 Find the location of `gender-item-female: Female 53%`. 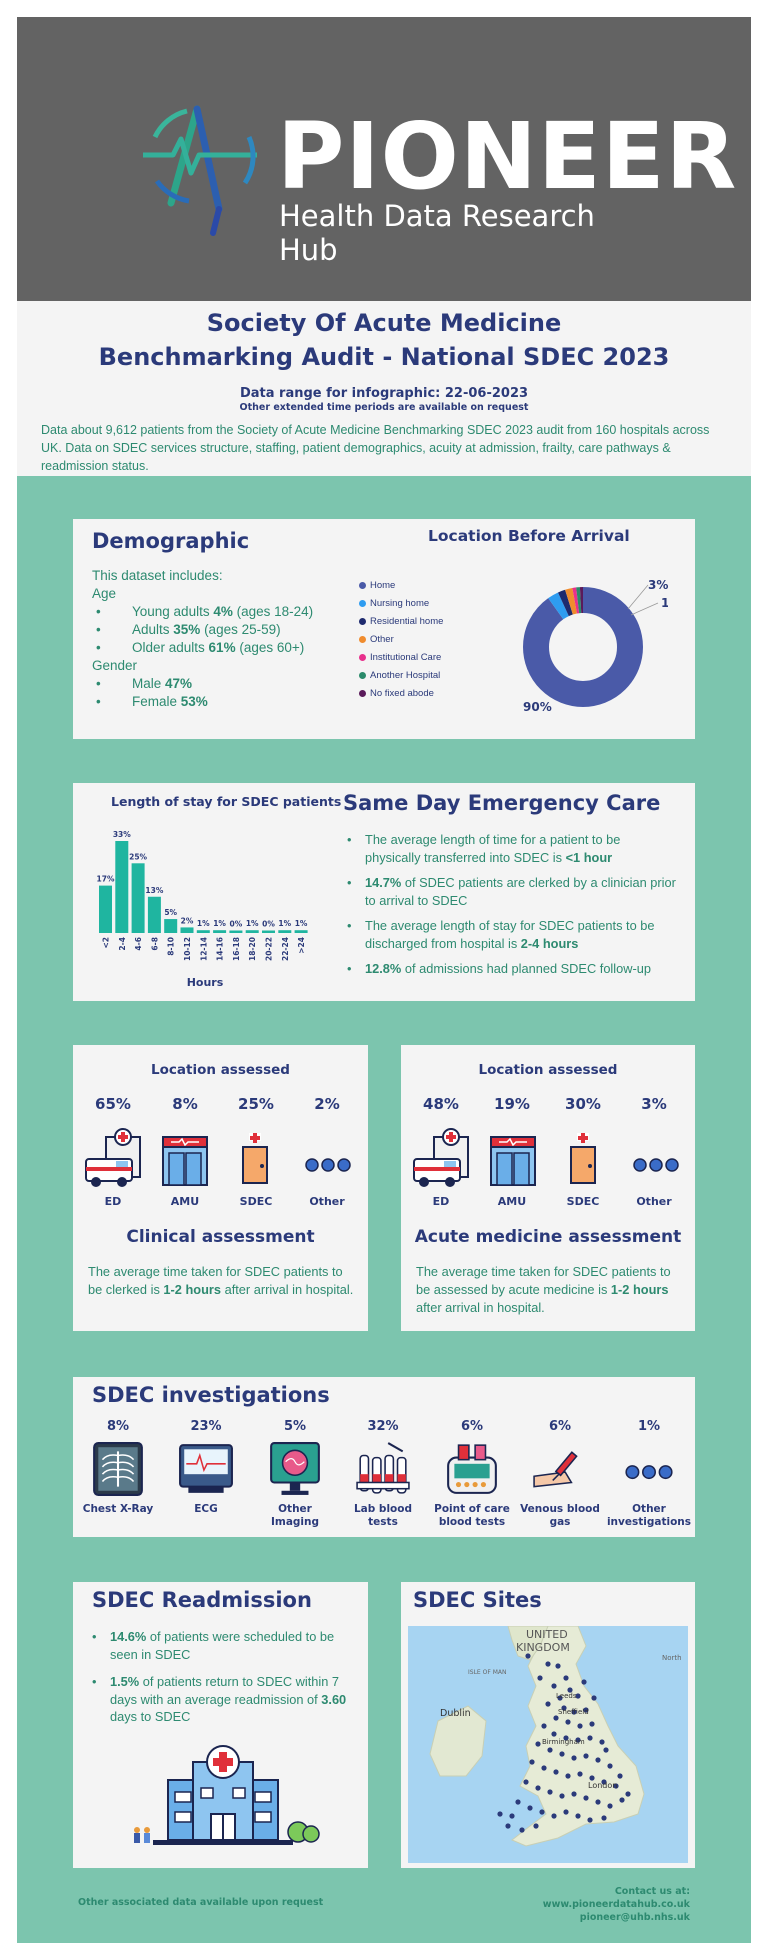

gender-item-female: Female 53% is located at coordinates (202, 702).